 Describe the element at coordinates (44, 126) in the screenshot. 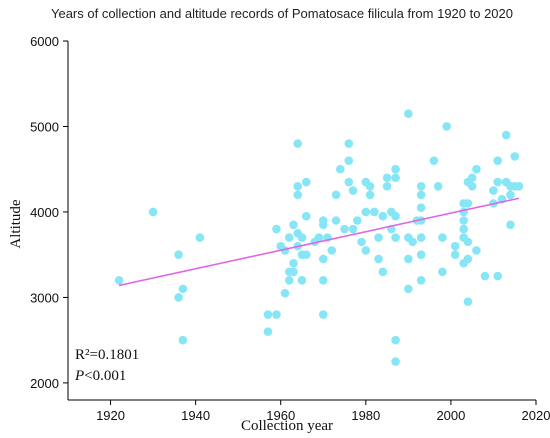

I see `y-tick-label: 5000` at that location.